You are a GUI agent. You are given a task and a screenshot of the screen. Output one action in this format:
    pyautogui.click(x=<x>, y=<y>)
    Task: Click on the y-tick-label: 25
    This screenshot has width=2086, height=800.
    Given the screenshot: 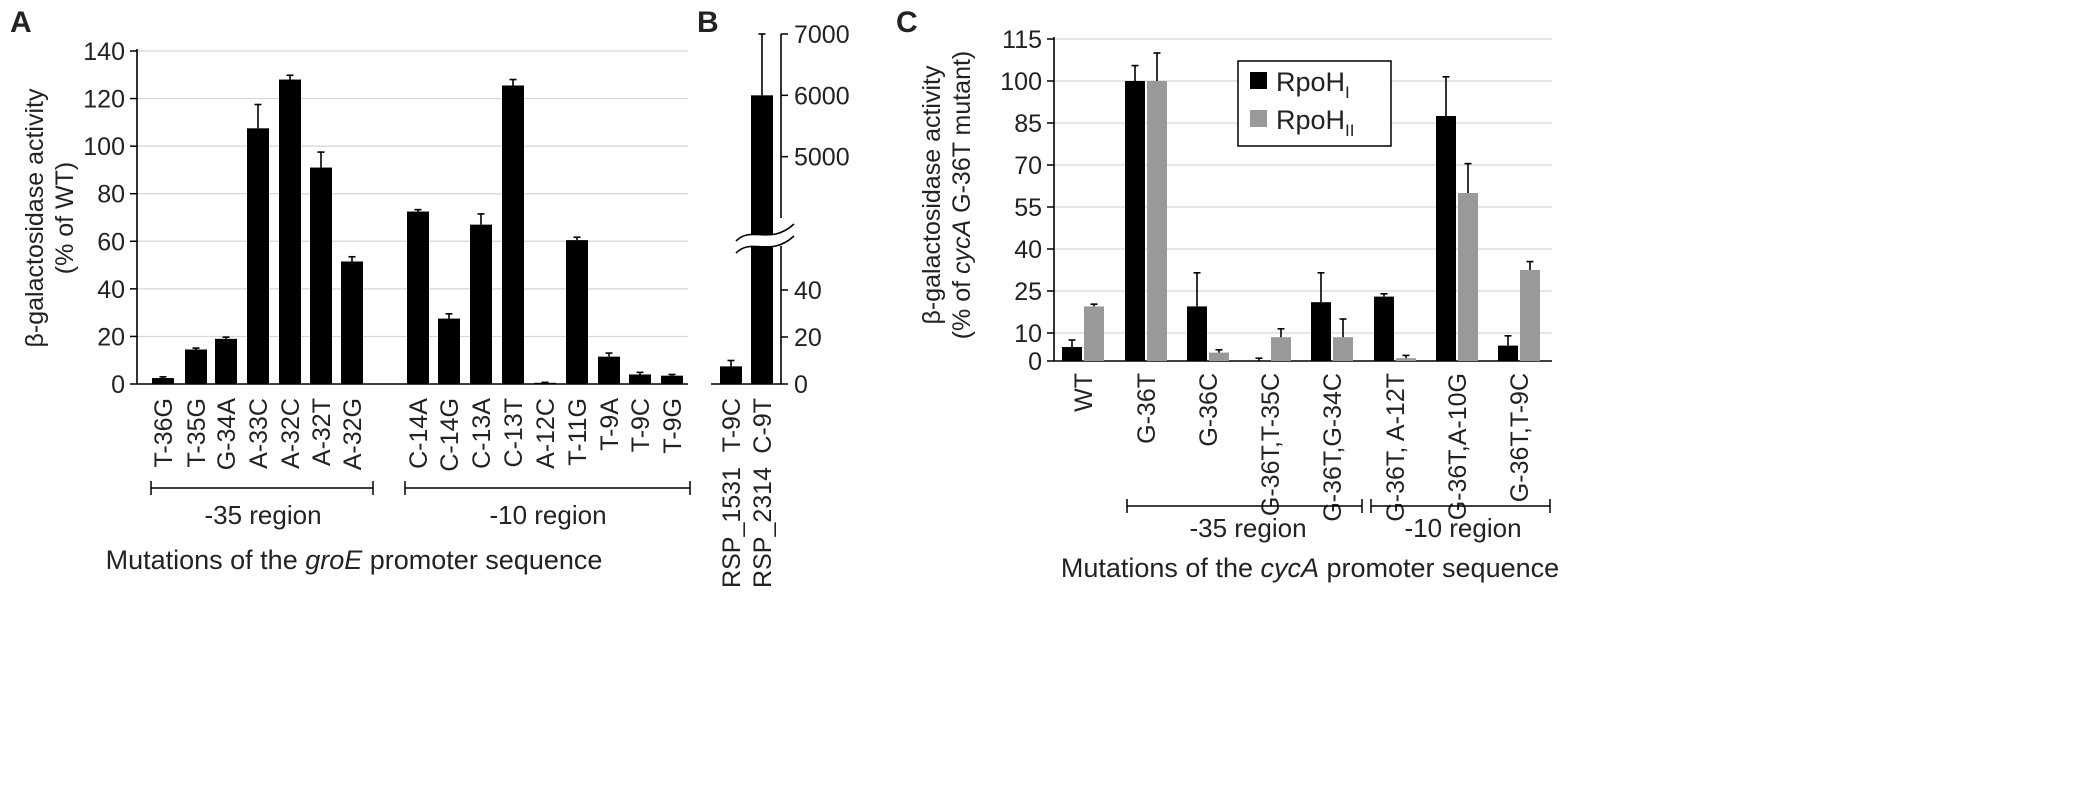 What is the action you would take?
    pyautogui.click(x=1028, y=292)
    